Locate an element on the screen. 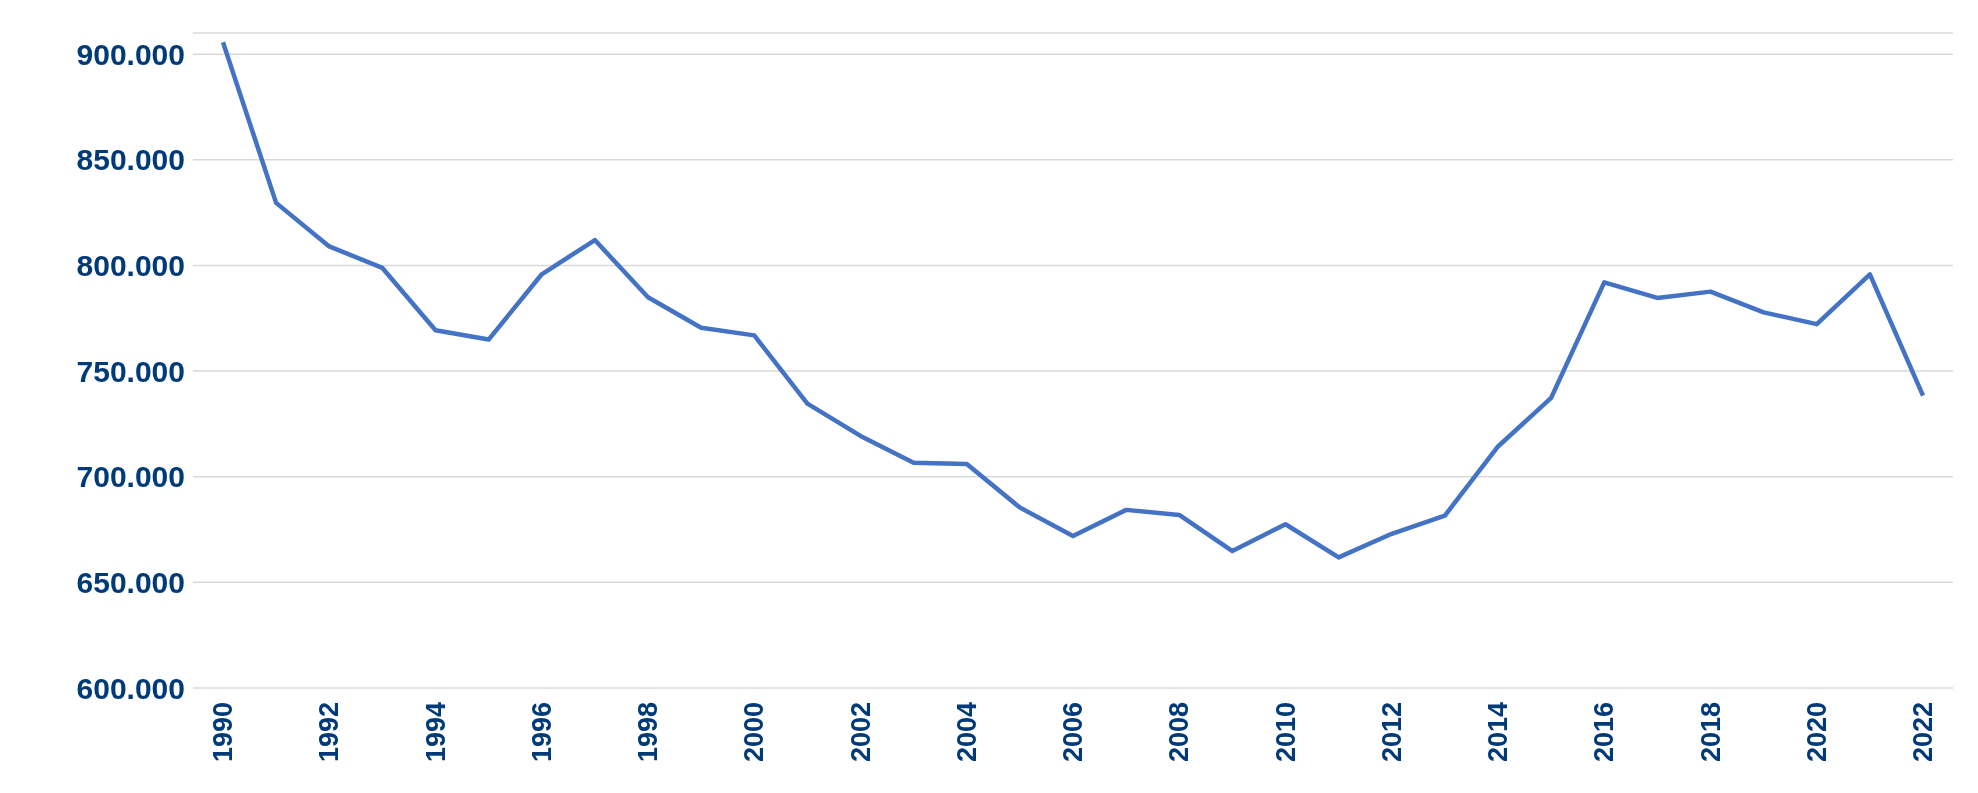  y-tick-label: 650.000 is located at coordinates (130, 582).